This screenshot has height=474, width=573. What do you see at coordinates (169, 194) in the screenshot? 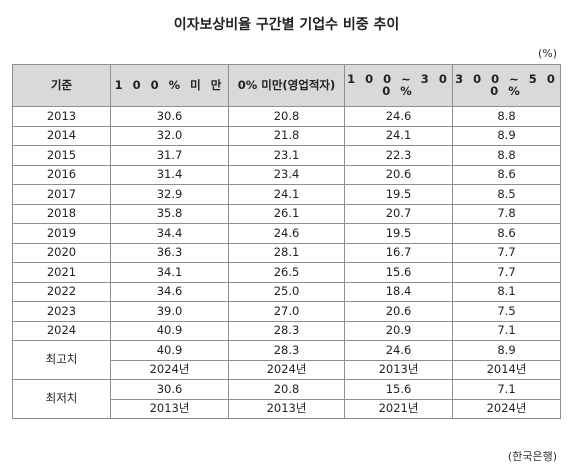
I see `value-cell: 32.9` at bounding box center [169, 194].